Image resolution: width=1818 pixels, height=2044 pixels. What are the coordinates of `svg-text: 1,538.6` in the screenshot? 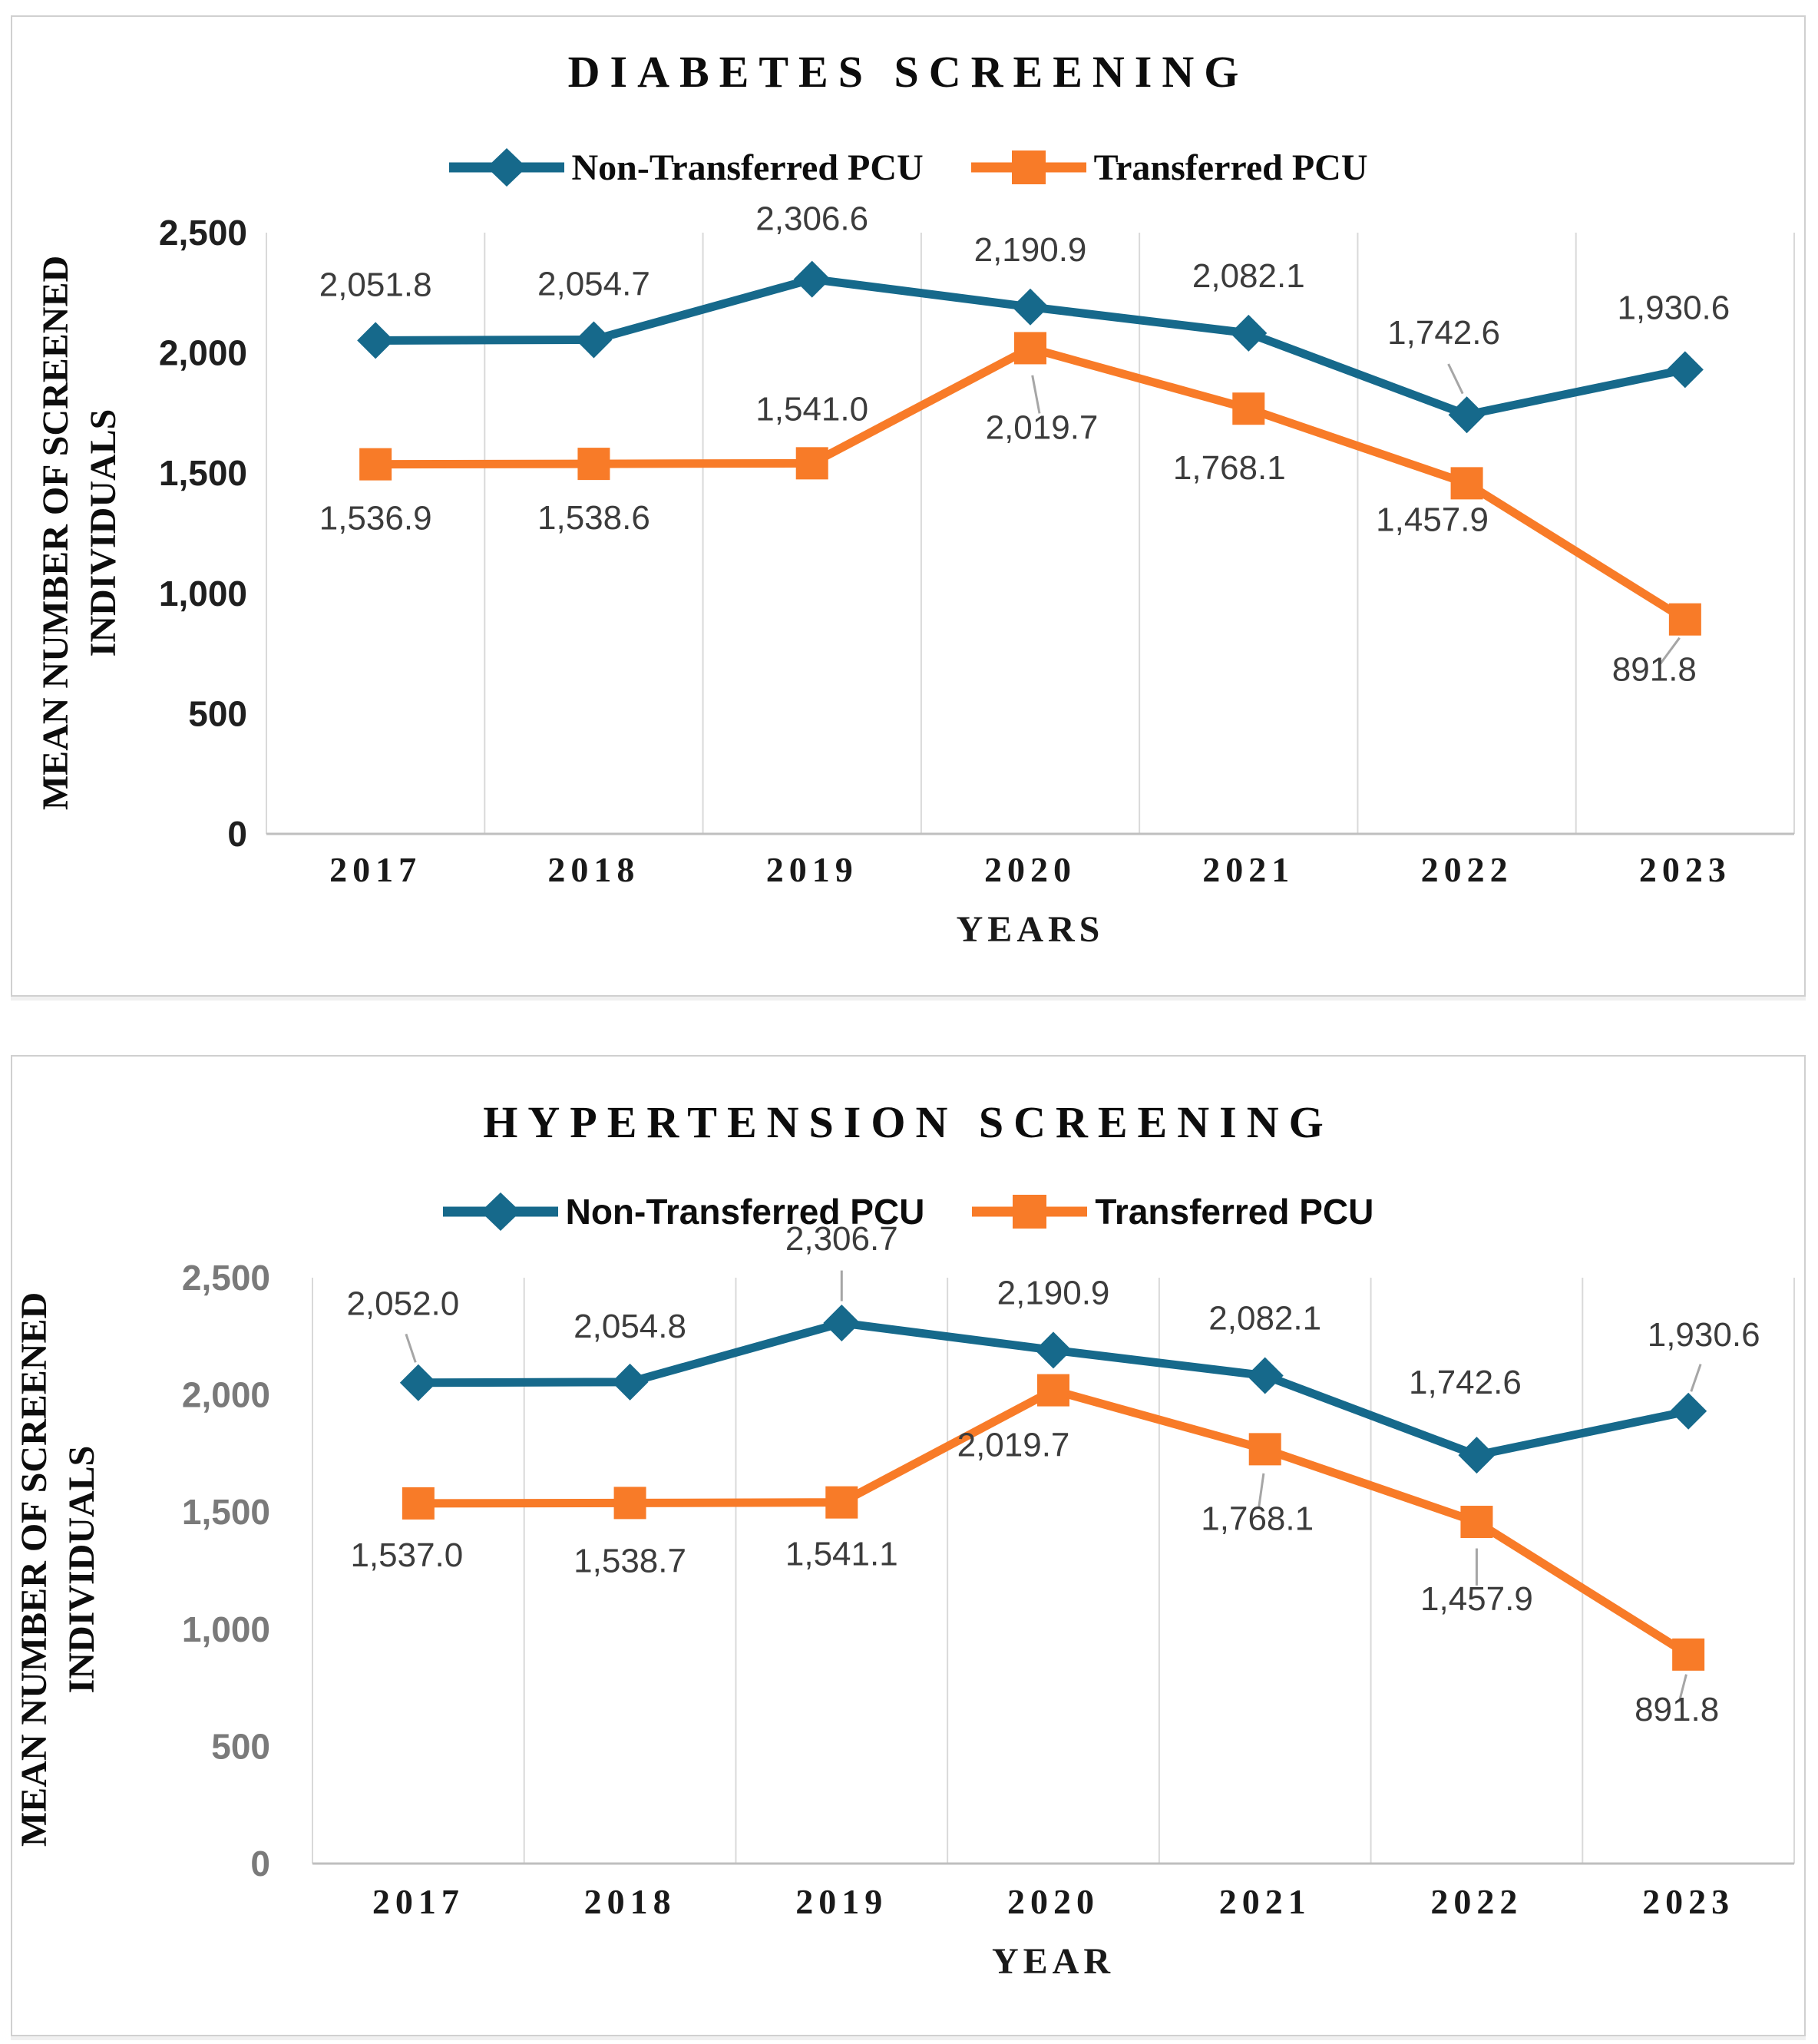 It's located at (593, 518).